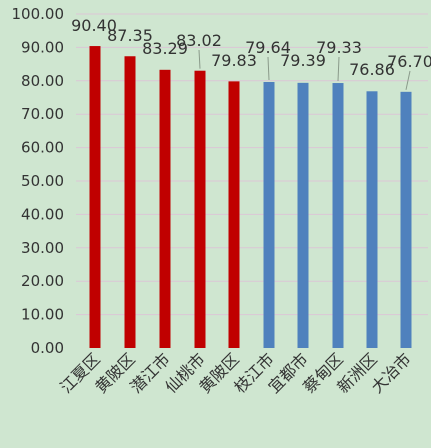  What do you see at coordinates (42, 214) in the screenshot?
I see `y-tick-label: 40.00` at bounding box center [42, 214].